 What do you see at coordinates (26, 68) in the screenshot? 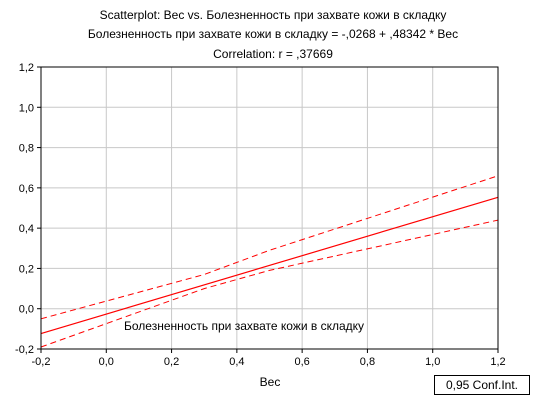
I see `y-tick-label: 1,2` at bounding box center [26, 68].